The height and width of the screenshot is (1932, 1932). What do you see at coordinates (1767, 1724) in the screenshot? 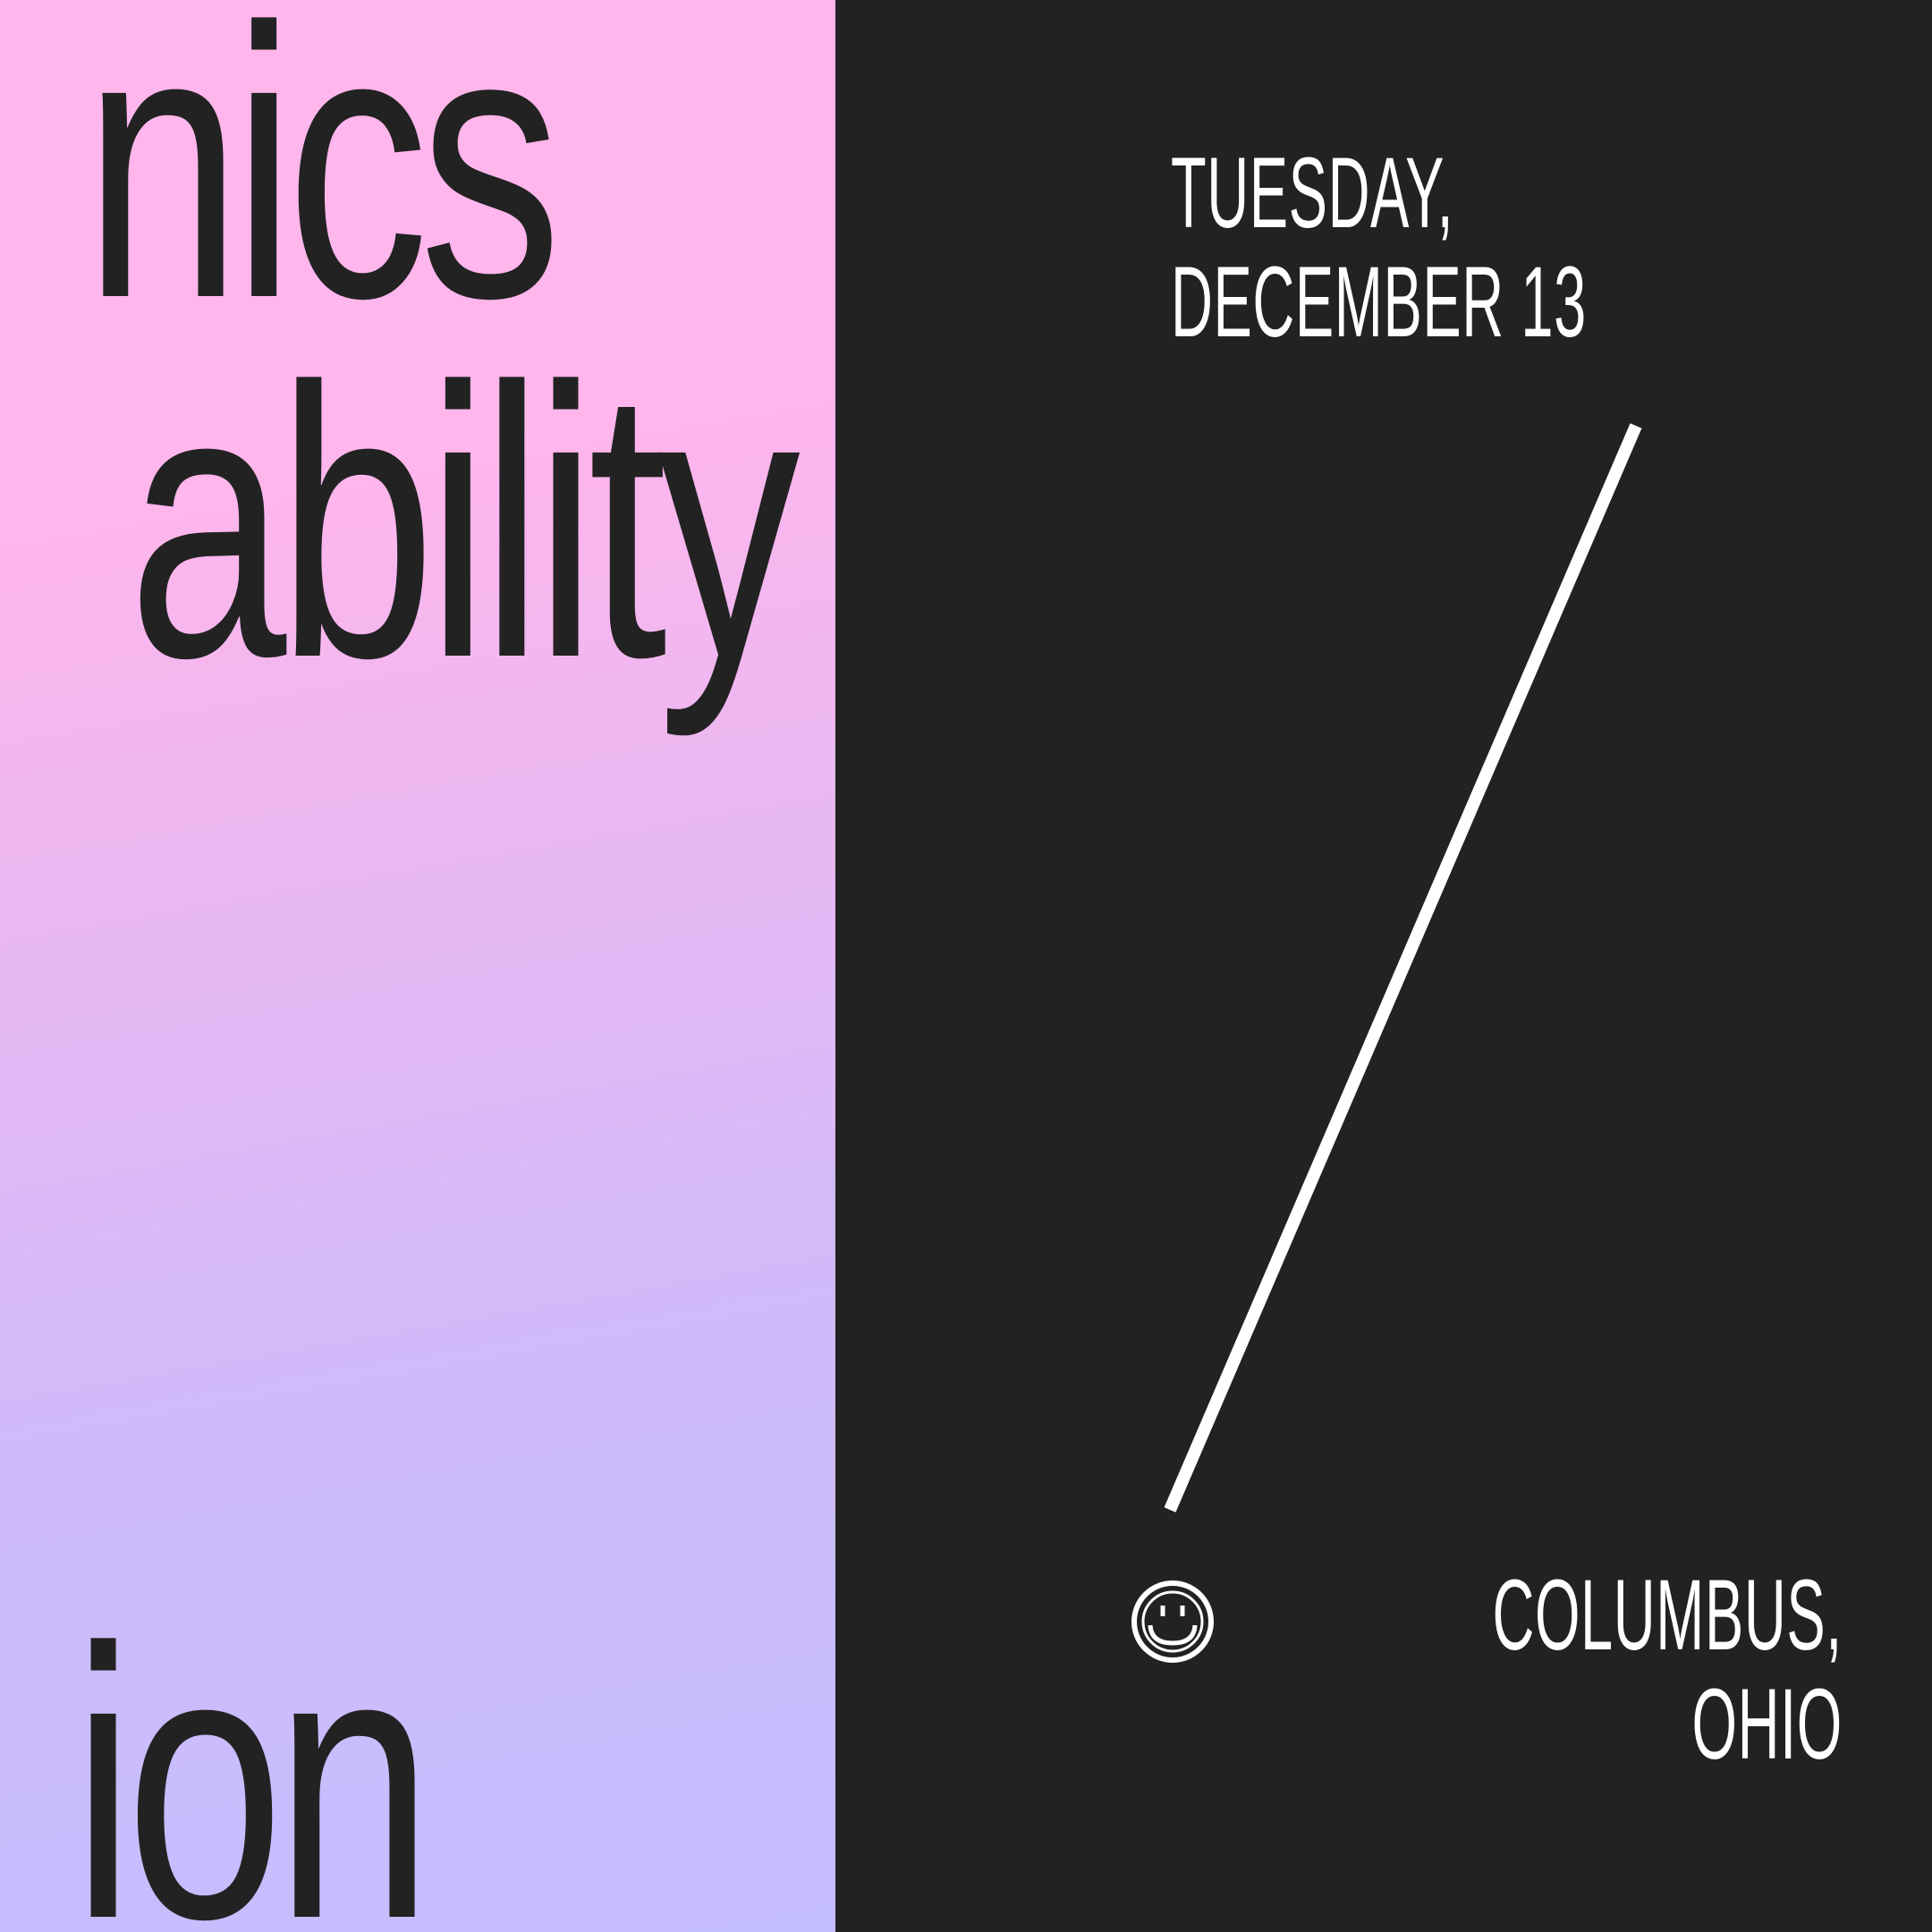
I see `location-state: OHIO` at bounding box center [1767, 1724].